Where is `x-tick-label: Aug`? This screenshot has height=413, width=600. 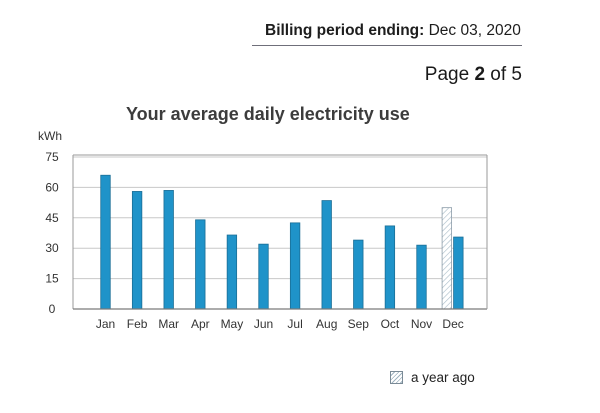 x-tick-label: Aug is located at coordinates (326, 324).